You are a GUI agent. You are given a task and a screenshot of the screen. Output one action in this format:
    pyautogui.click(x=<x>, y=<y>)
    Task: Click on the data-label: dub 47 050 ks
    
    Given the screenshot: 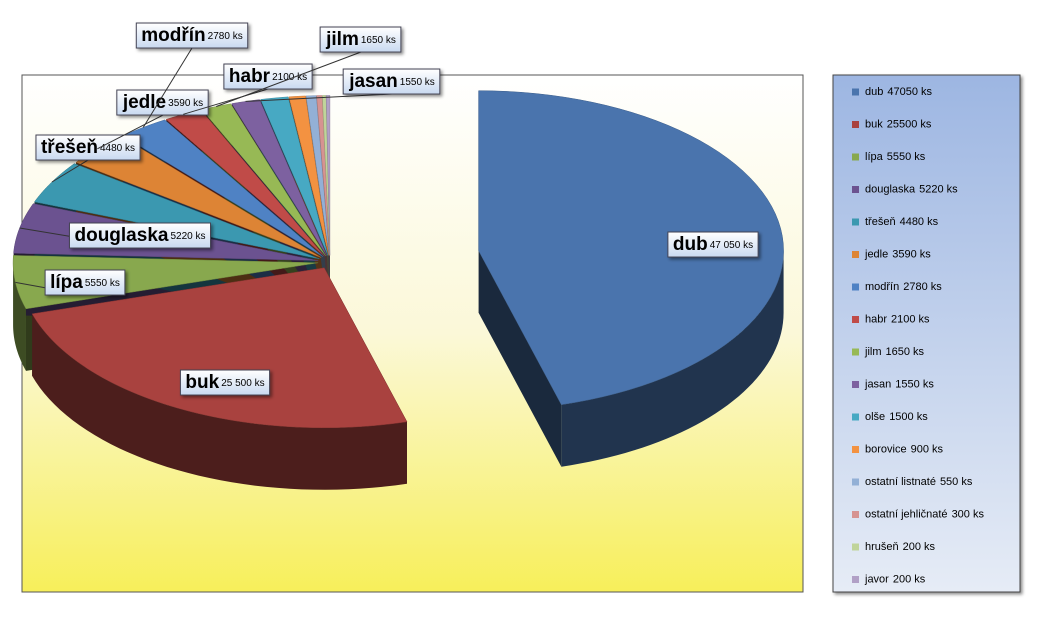 What is the action you would take?
    pyautogui.click(x=713, y=244)
    